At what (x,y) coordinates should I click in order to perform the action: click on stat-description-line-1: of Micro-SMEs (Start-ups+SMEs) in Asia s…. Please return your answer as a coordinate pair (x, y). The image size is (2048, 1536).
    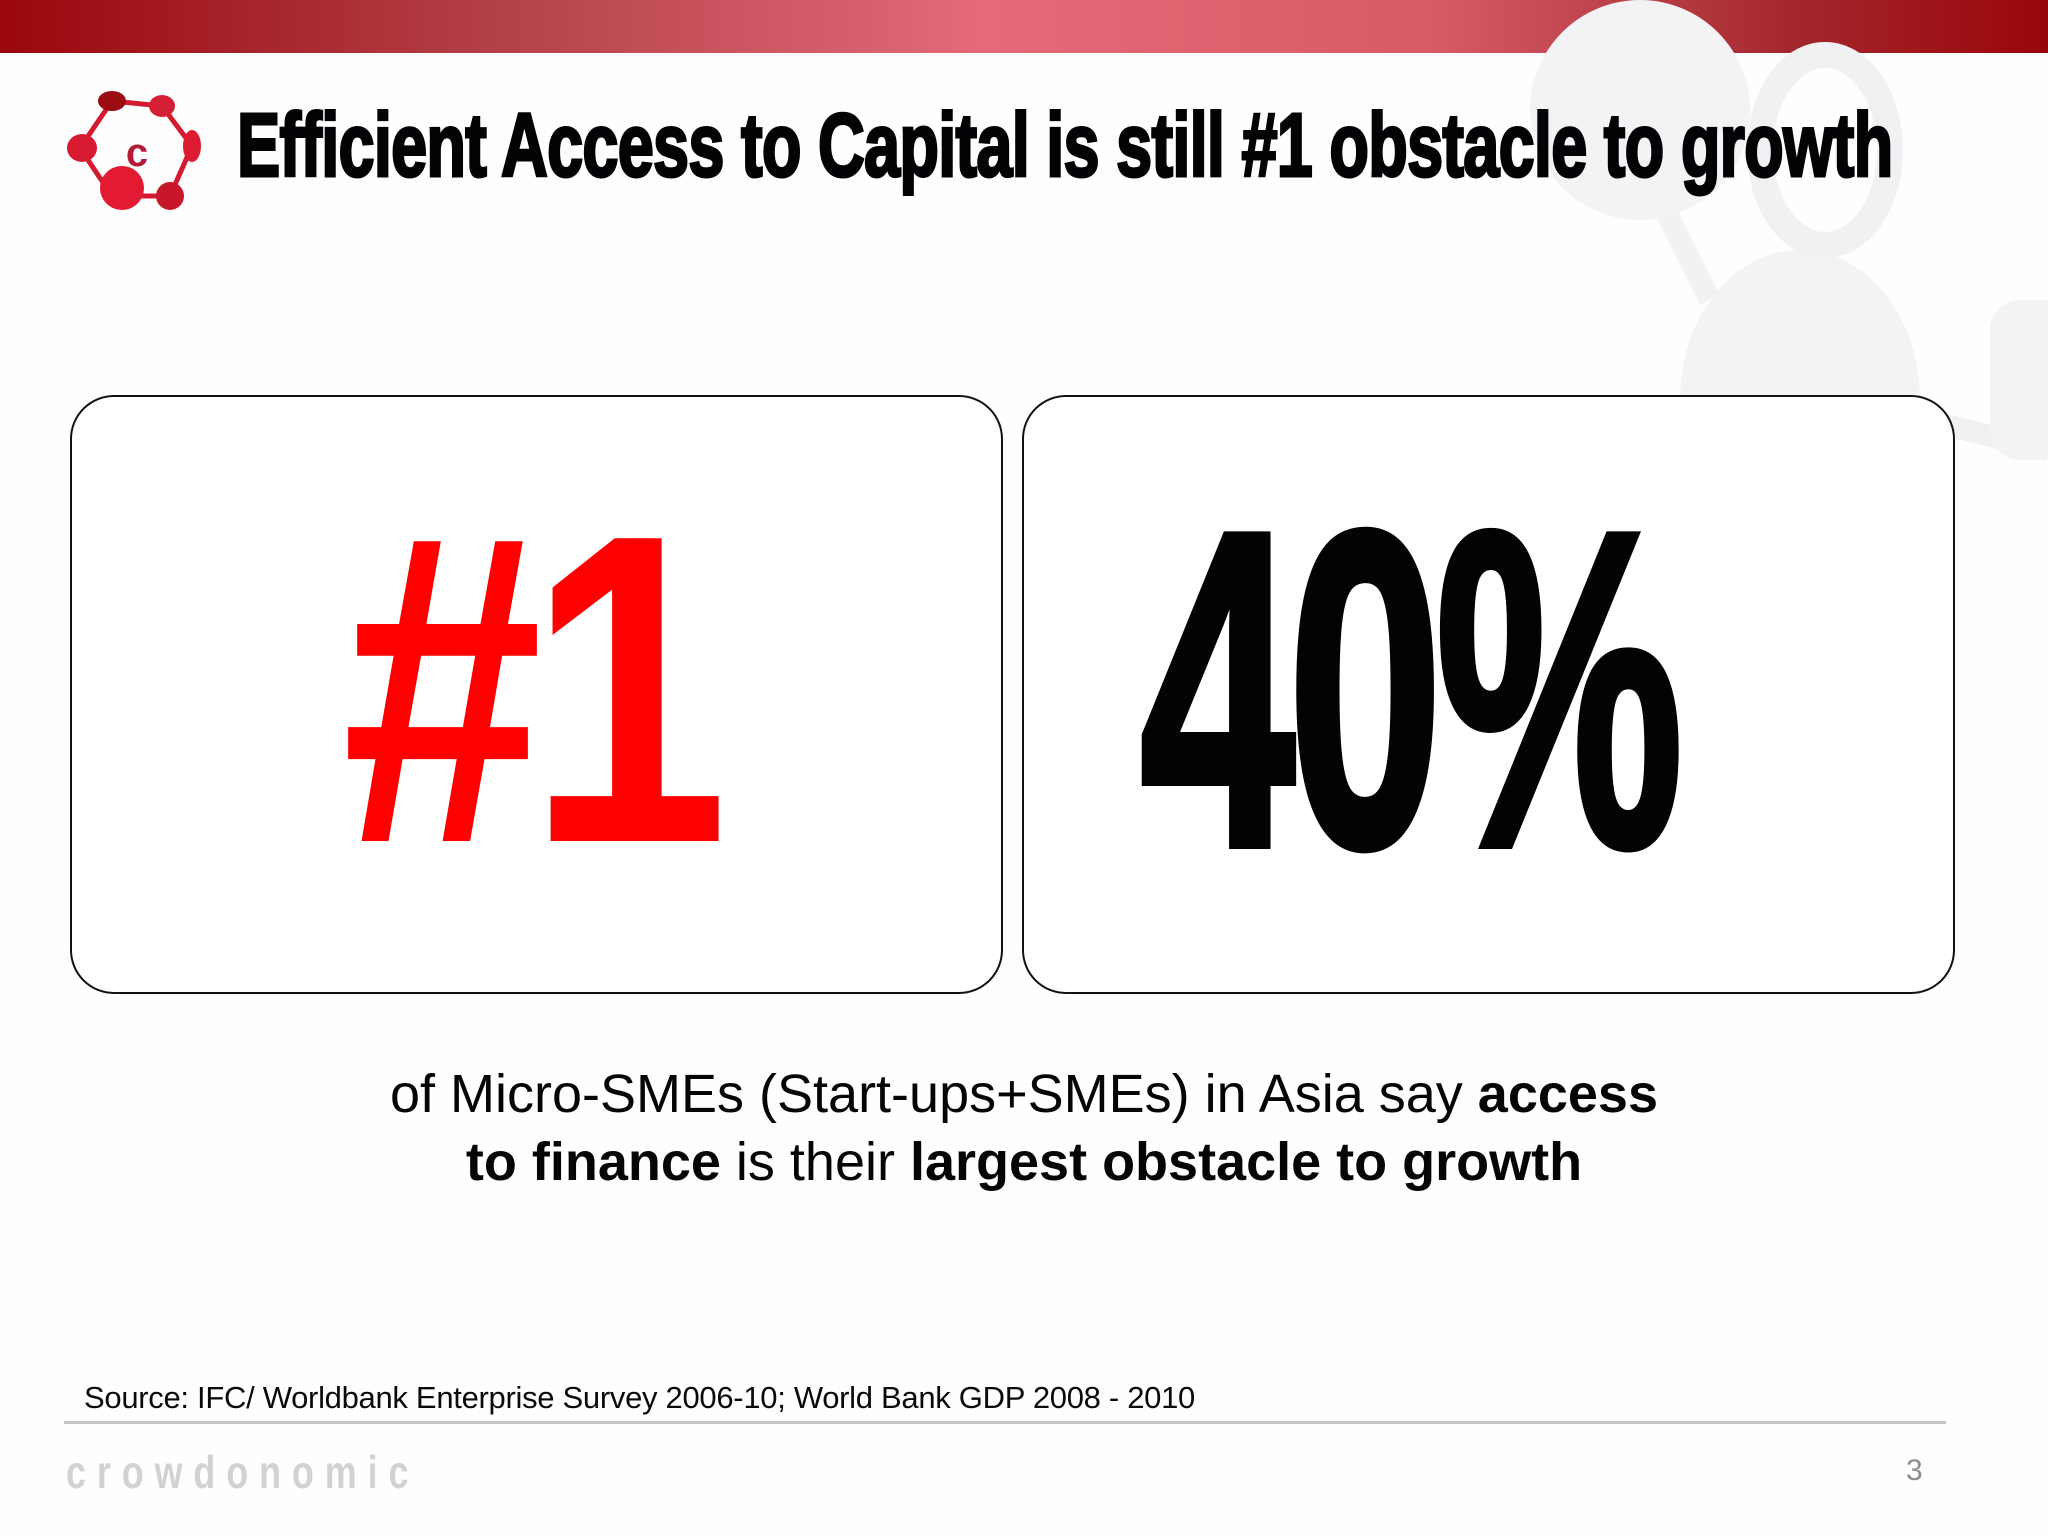
    Looking at the image, I should click on (1024, 1094).